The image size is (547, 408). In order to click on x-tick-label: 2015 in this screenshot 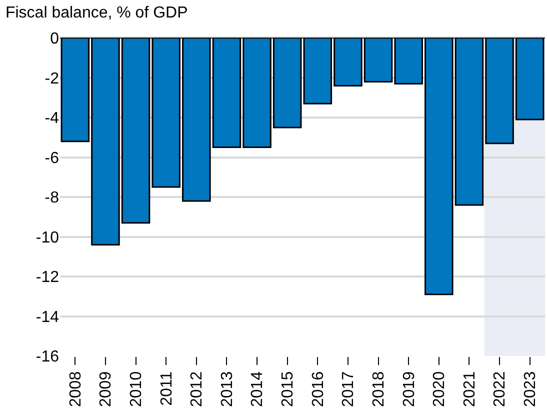, I will do `click(288, 389)`.